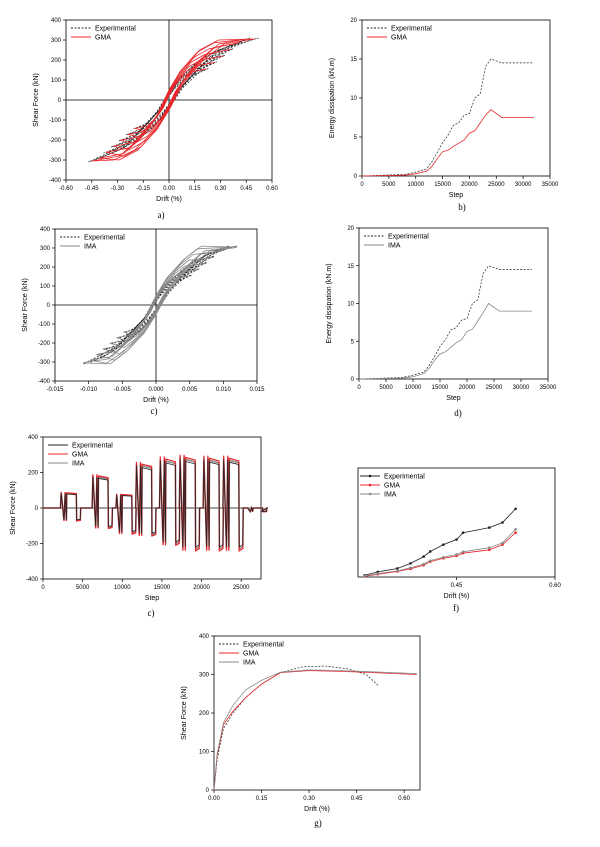  I want to click on x-tick-label: -0.60, so click(66, 189).